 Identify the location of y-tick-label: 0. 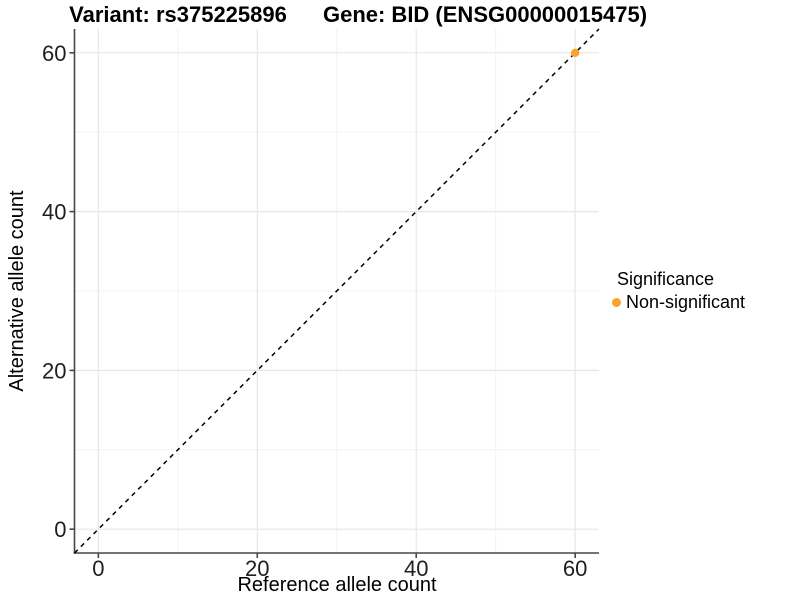
(60, 529).